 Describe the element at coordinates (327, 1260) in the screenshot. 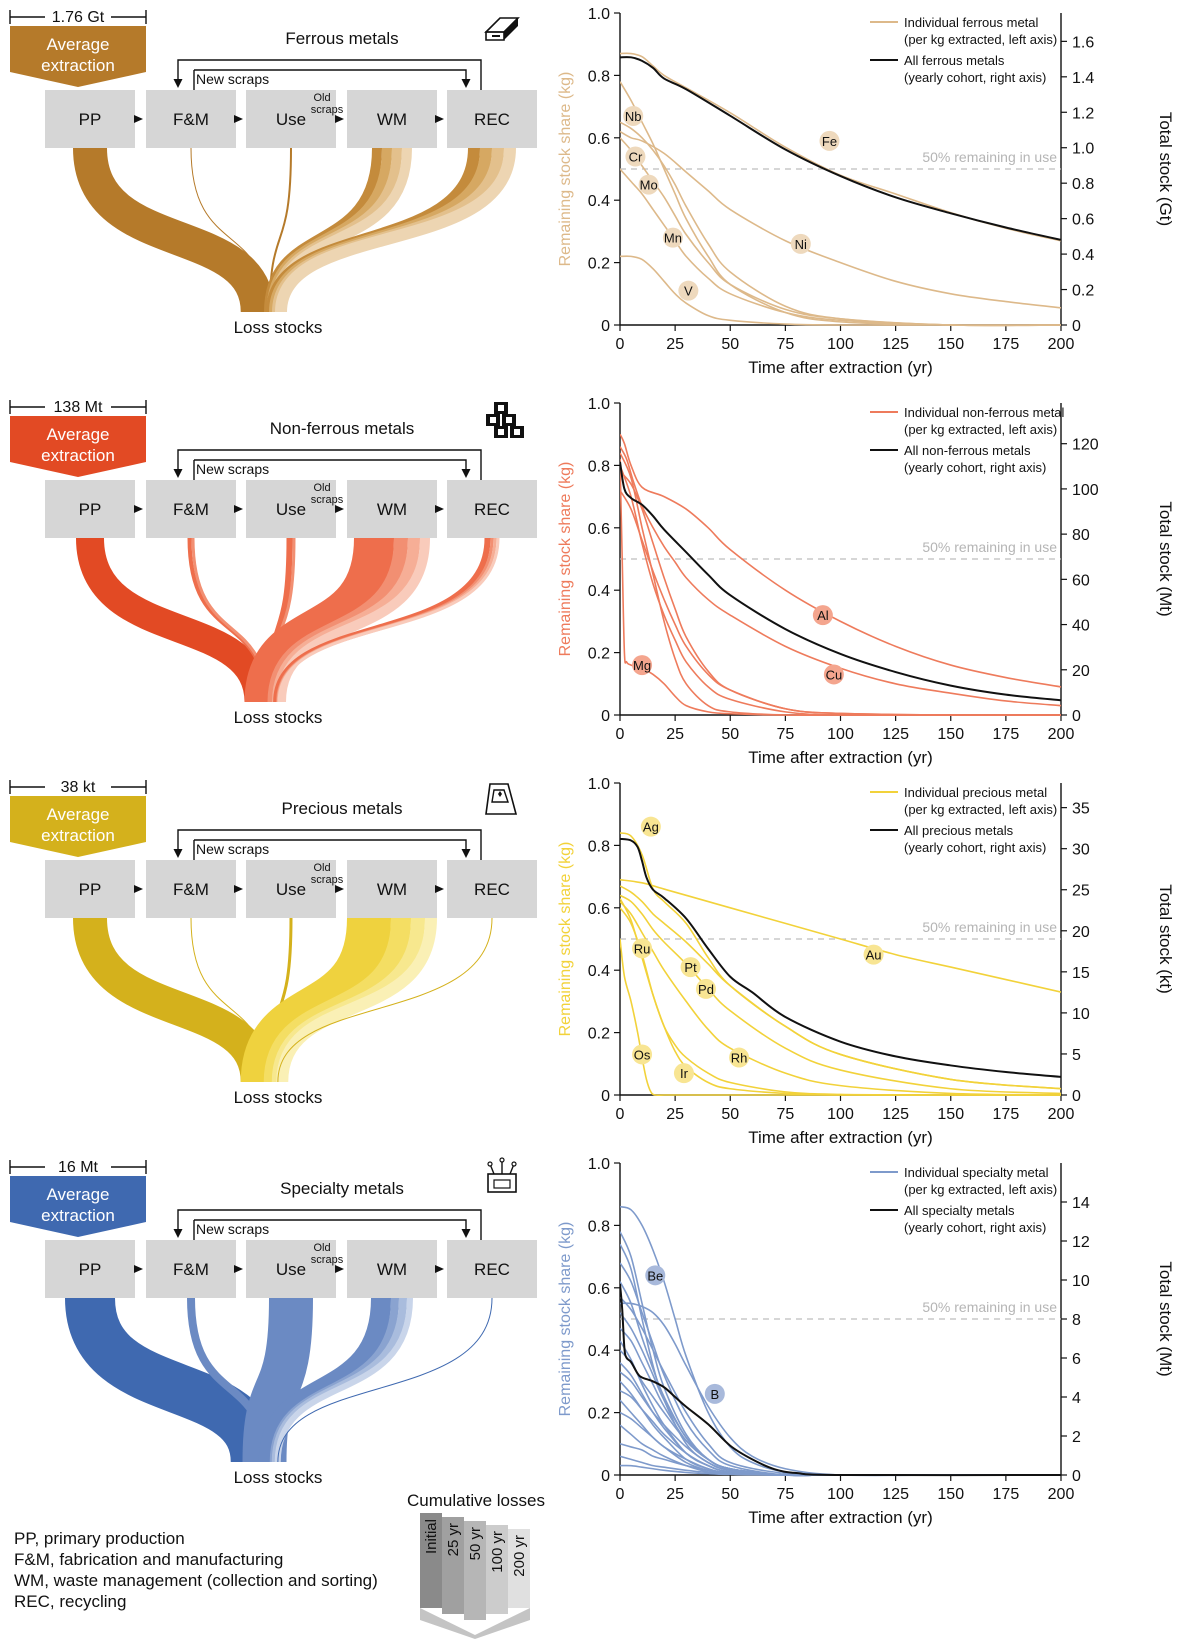

I see `old-scraps-label: scraps` at that location.